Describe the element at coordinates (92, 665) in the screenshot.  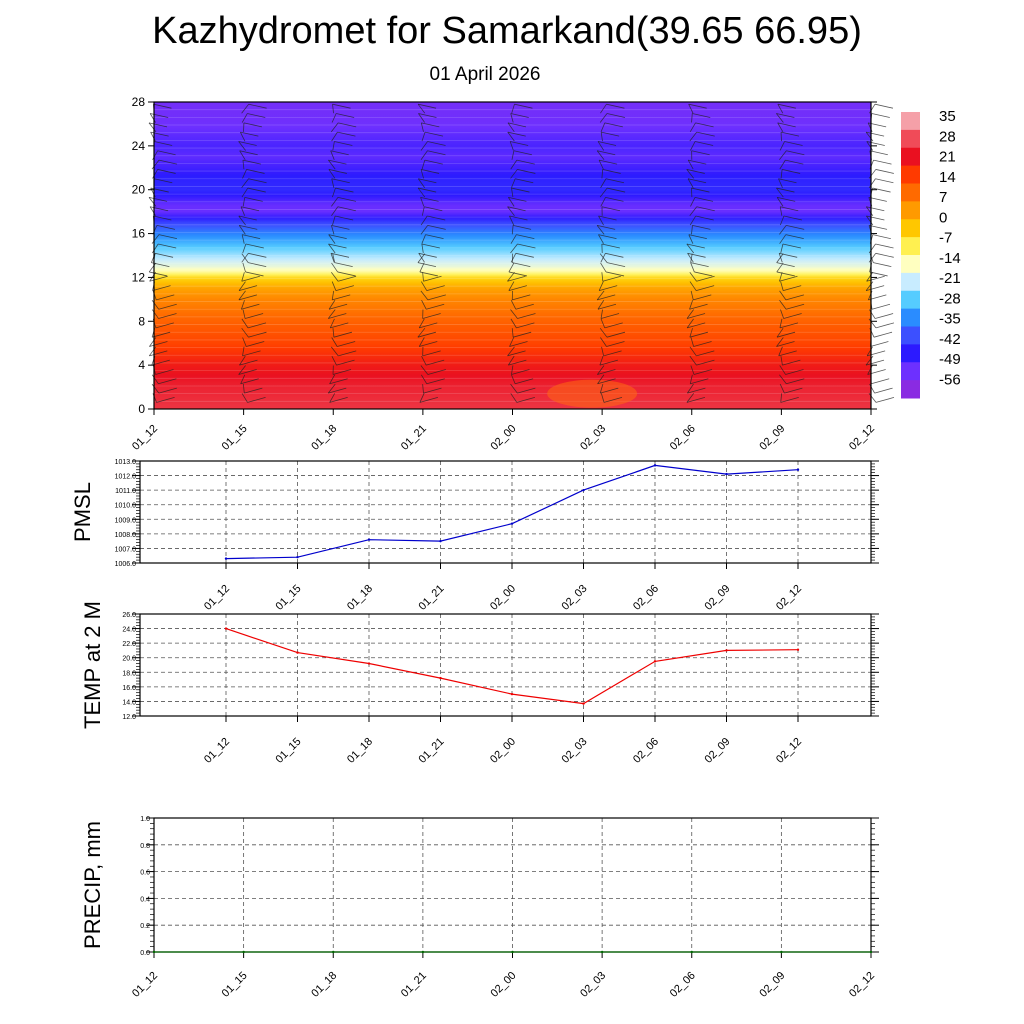
I see `y-axis-title: TEMP at 2 M` at that location.